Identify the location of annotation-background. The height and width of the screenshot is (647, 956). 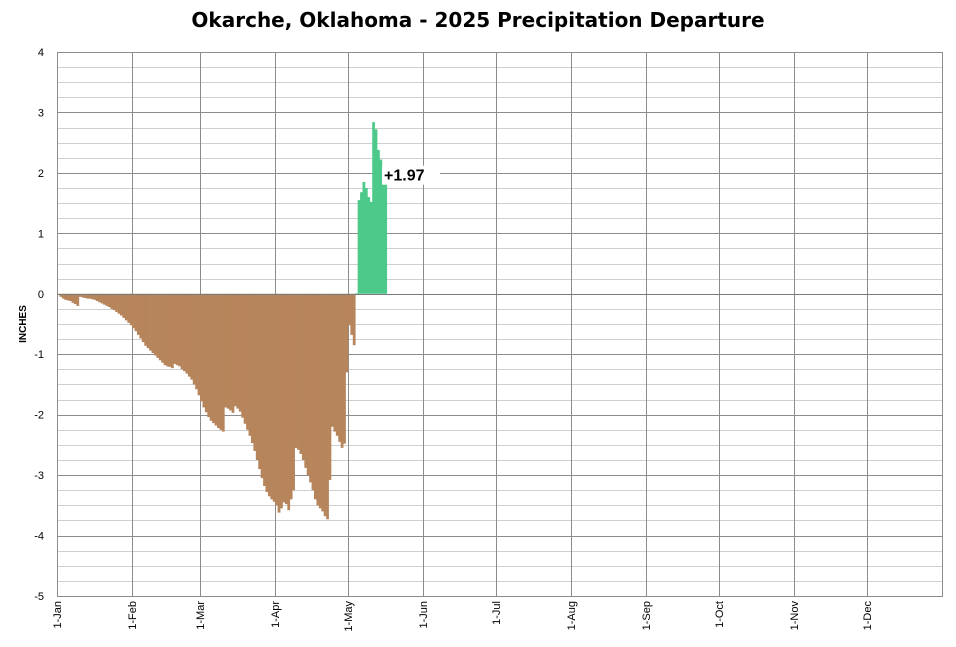
(411, 175).